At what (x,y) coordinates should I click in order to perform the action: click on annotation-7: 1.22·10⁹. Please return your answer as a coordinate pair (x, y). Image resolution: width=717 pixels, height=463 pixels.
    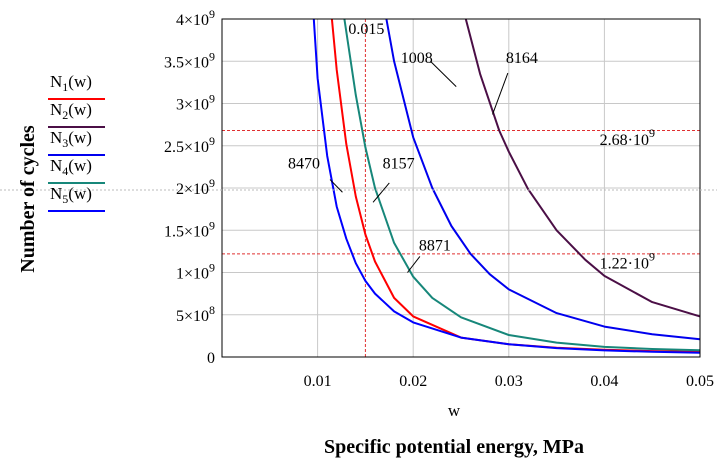
    Looking at the image, I should click on (627, 260).